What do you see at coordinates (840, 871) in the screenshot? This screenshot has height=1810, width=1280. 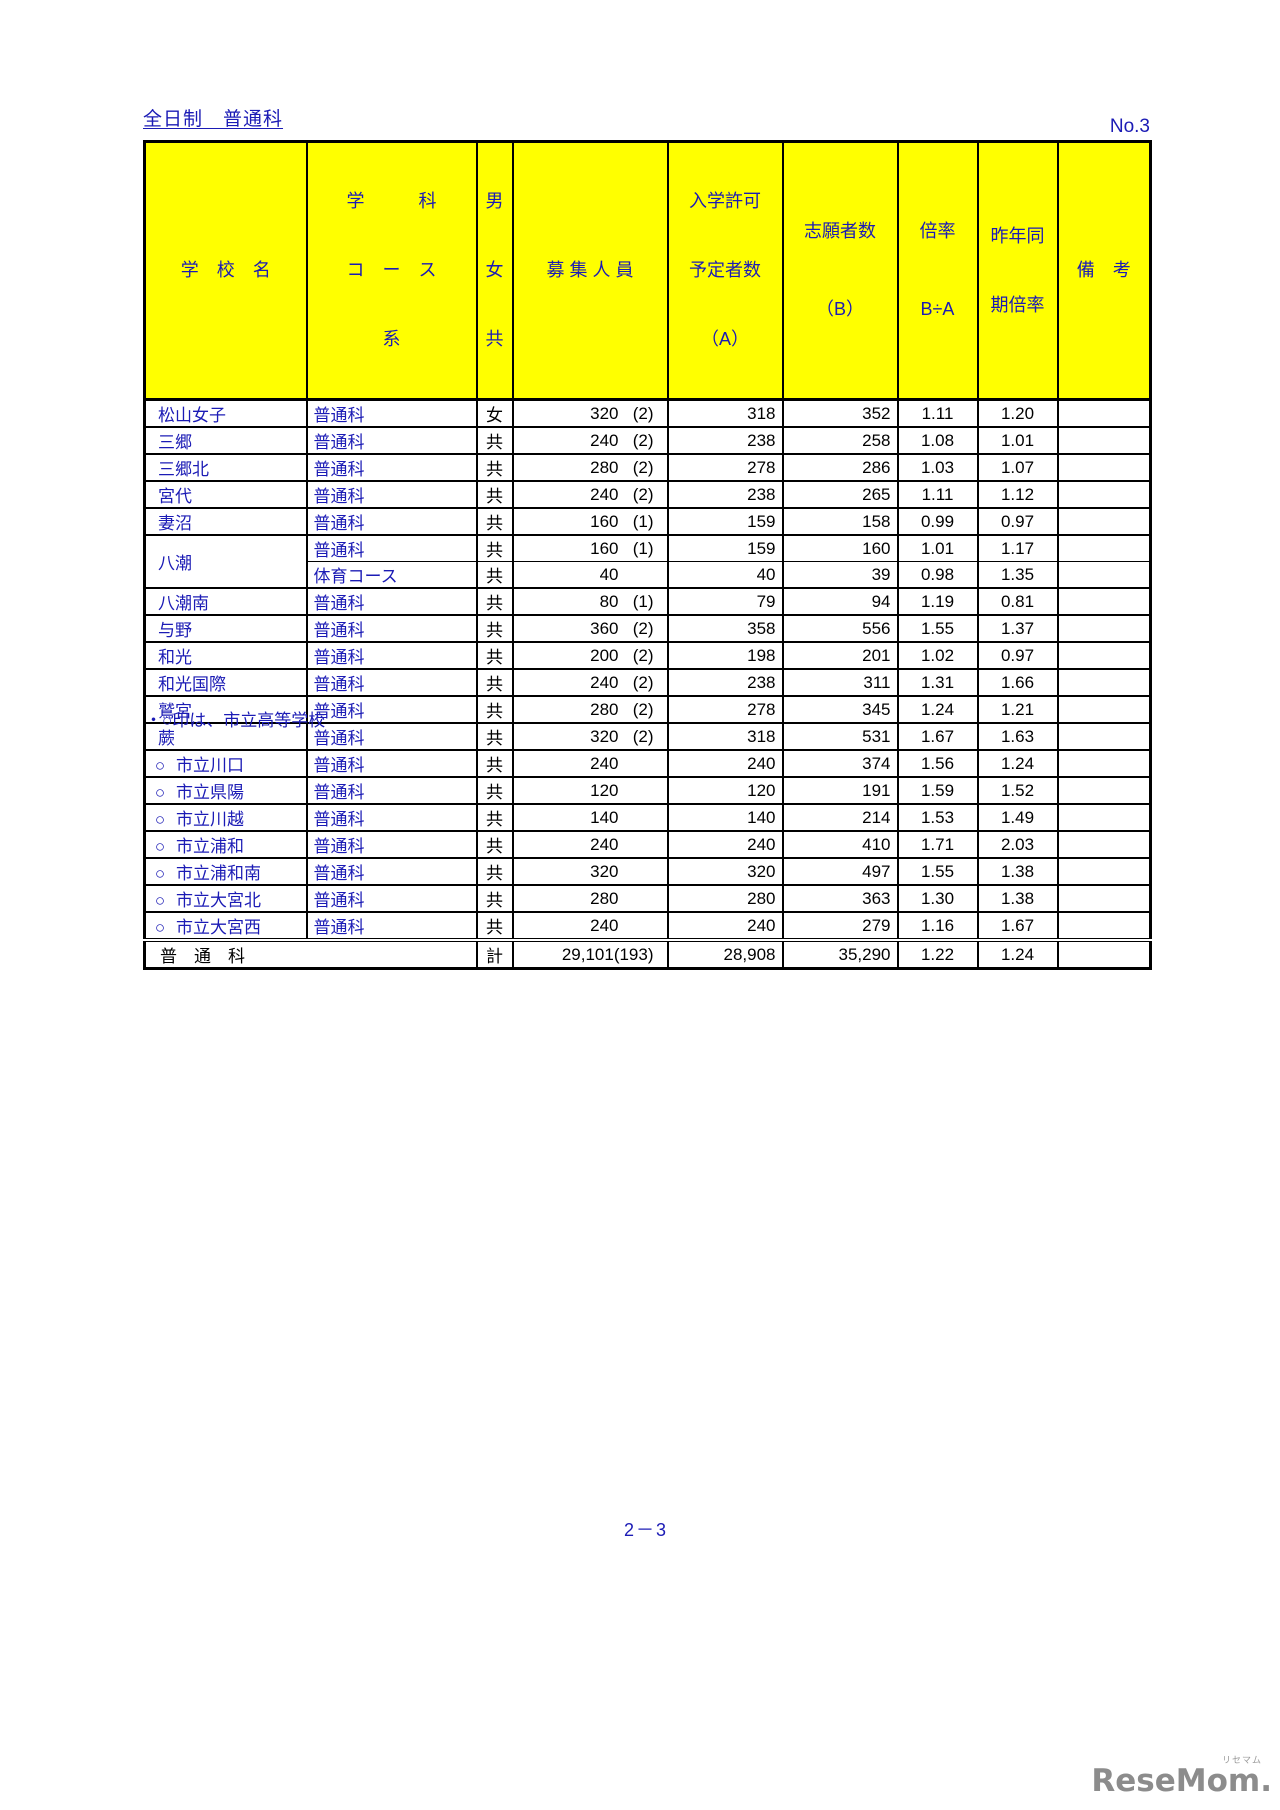 I see `applicants-cell: 497` at bounding box center [840, 871].